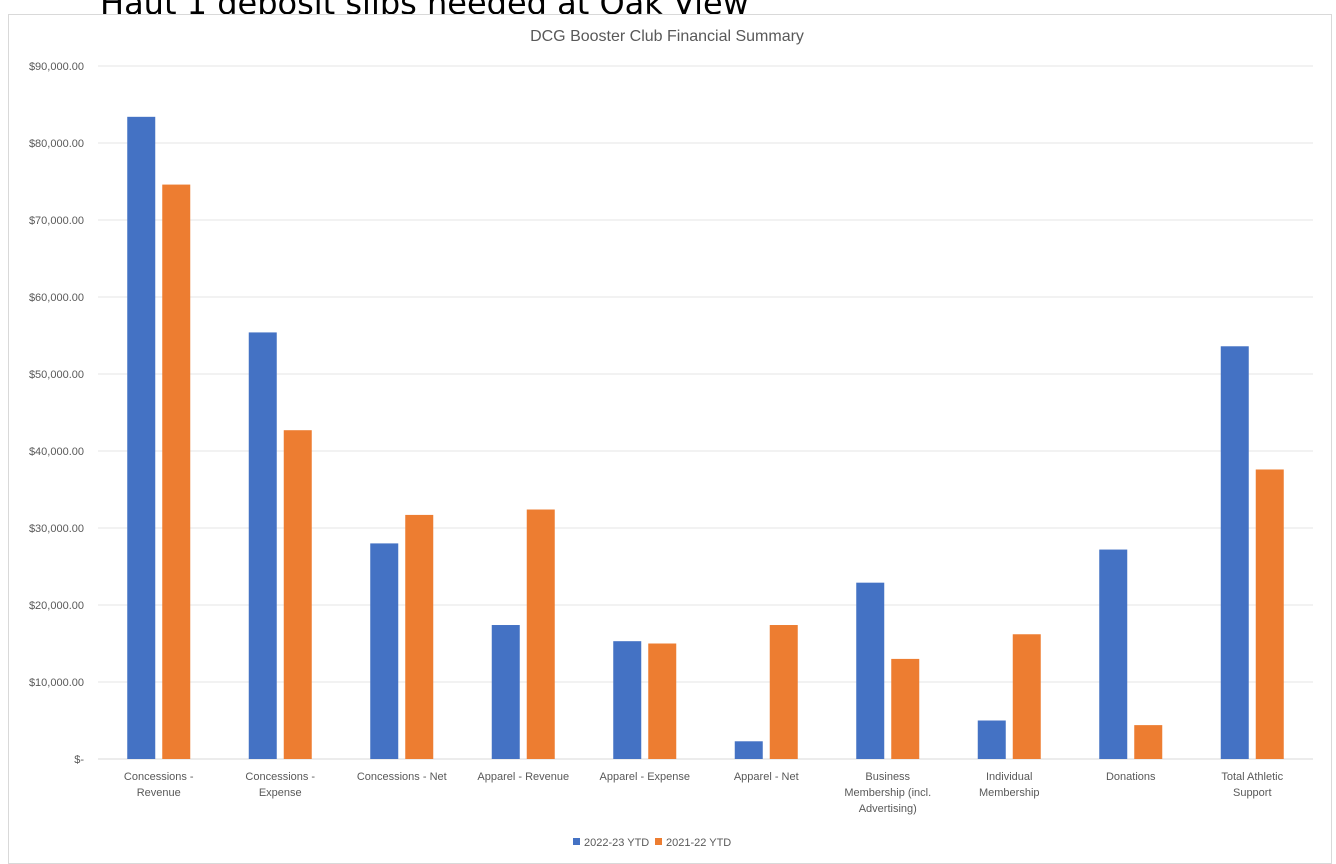 This screenshot has height=864, width=1336. I want to click on x-category-label: Individual, so click(1009, 777).